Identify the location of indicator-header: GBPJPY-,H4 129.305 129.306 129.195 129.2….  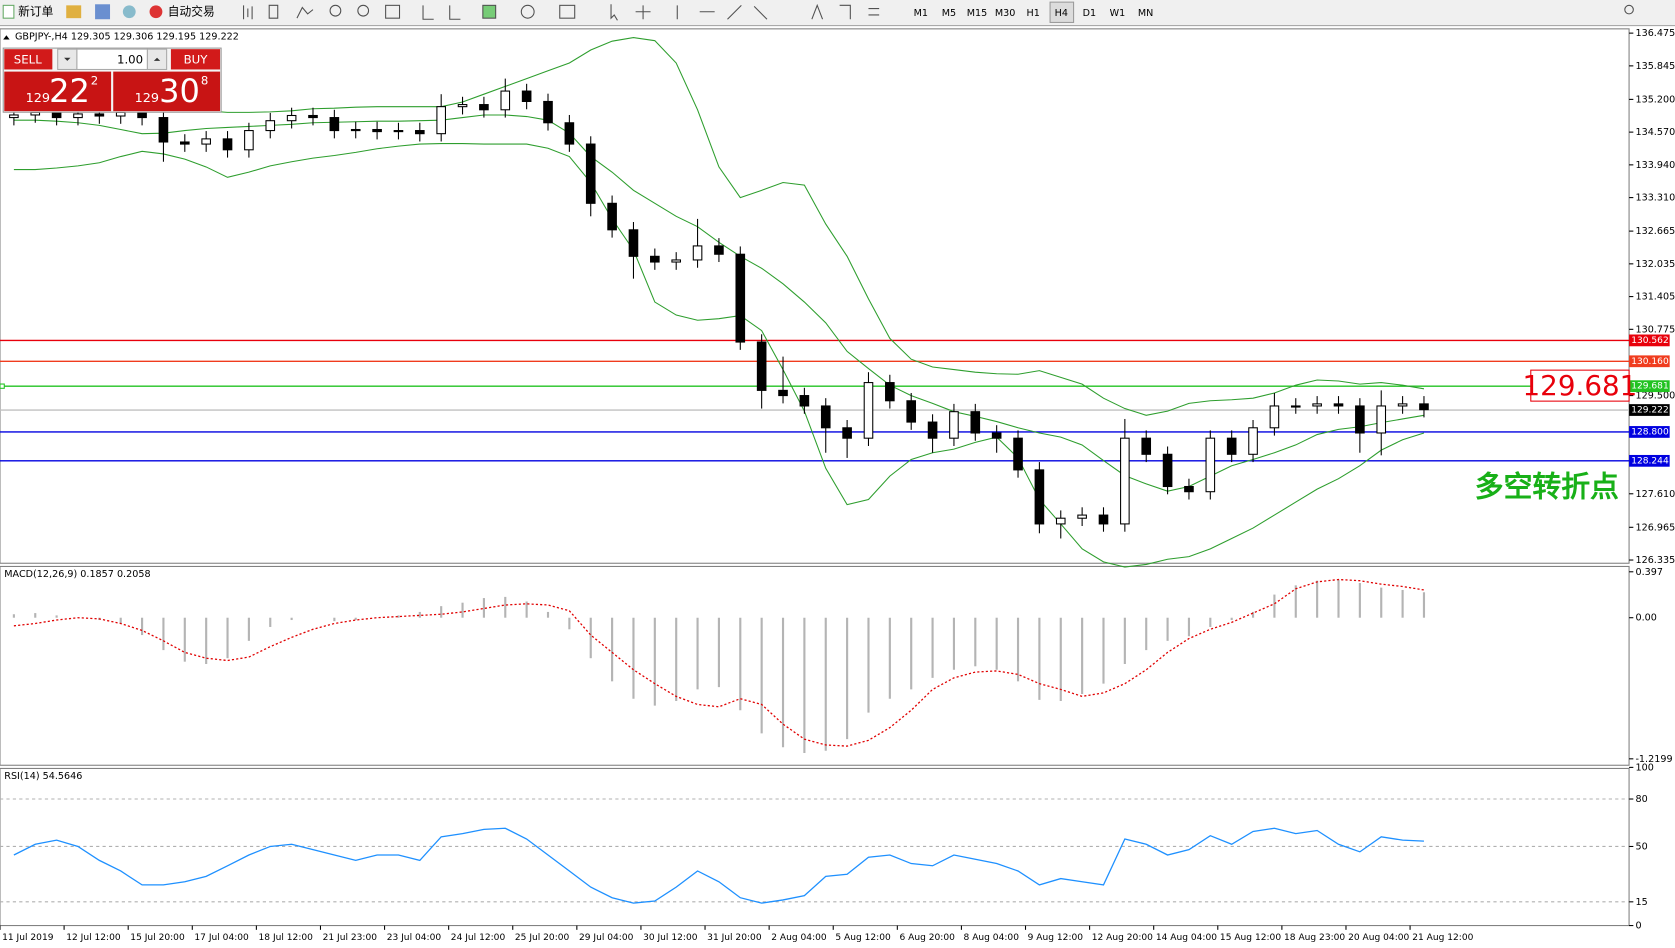
(127, 36).